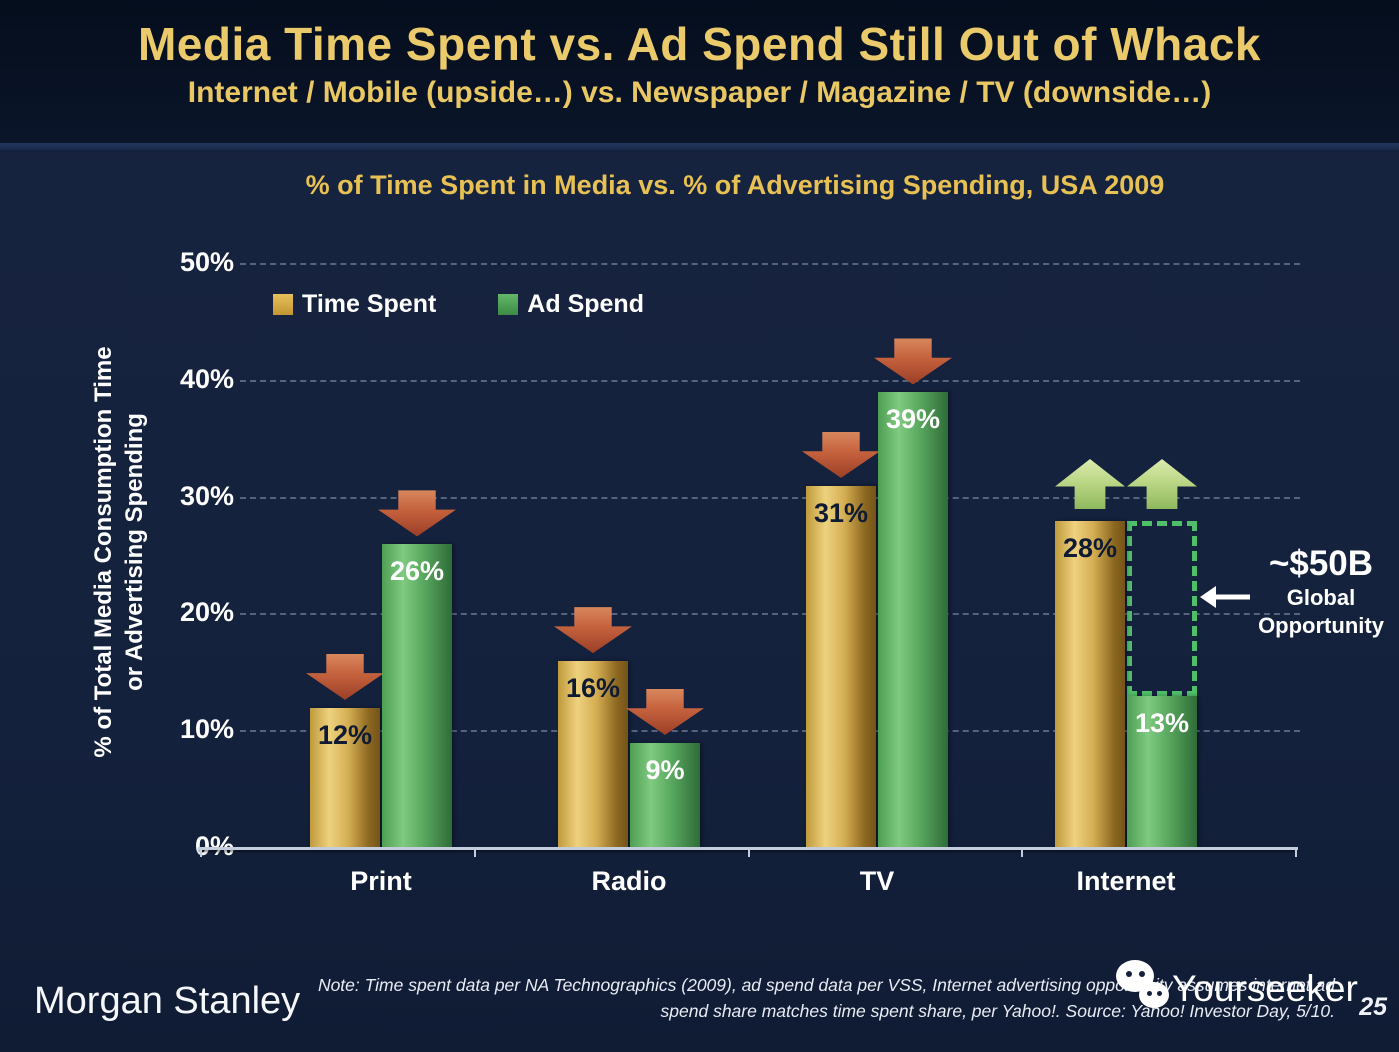 The width and height of the screenshot is (1399, 1052). I want to click on bar-print-ad-spend, so click(417, 696).